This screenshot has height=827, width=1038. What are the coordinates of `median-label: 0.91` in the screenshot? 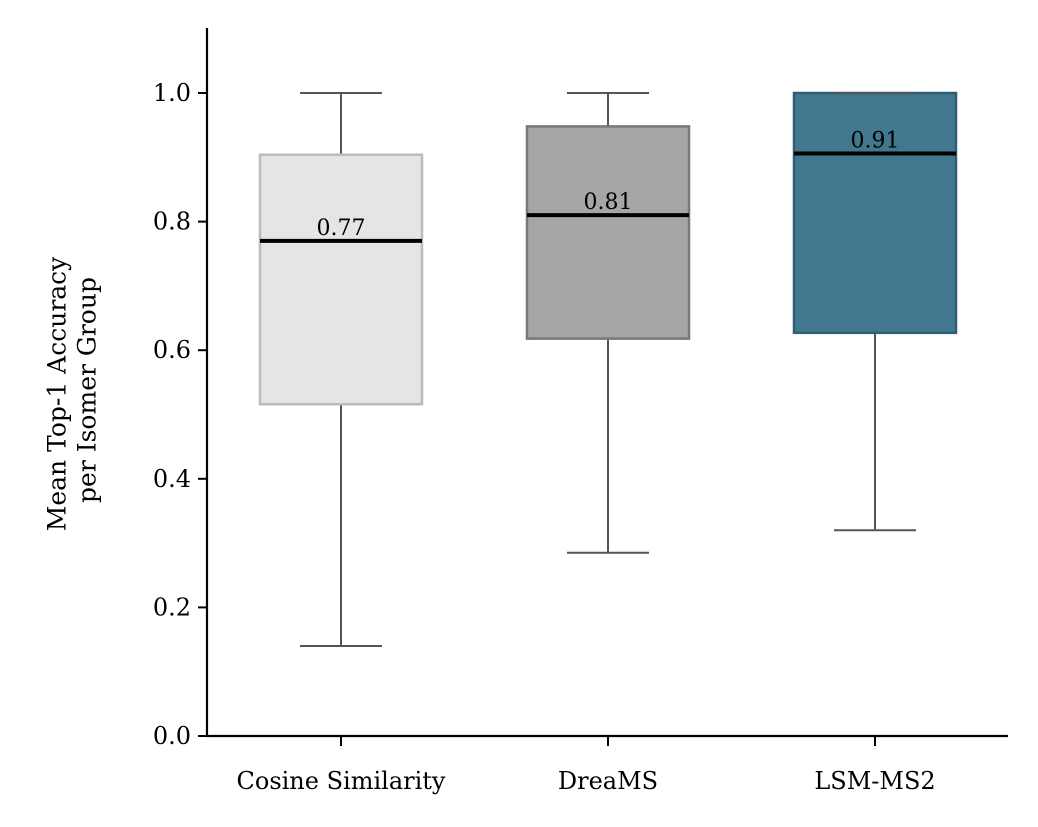 It's located at (875, 140).